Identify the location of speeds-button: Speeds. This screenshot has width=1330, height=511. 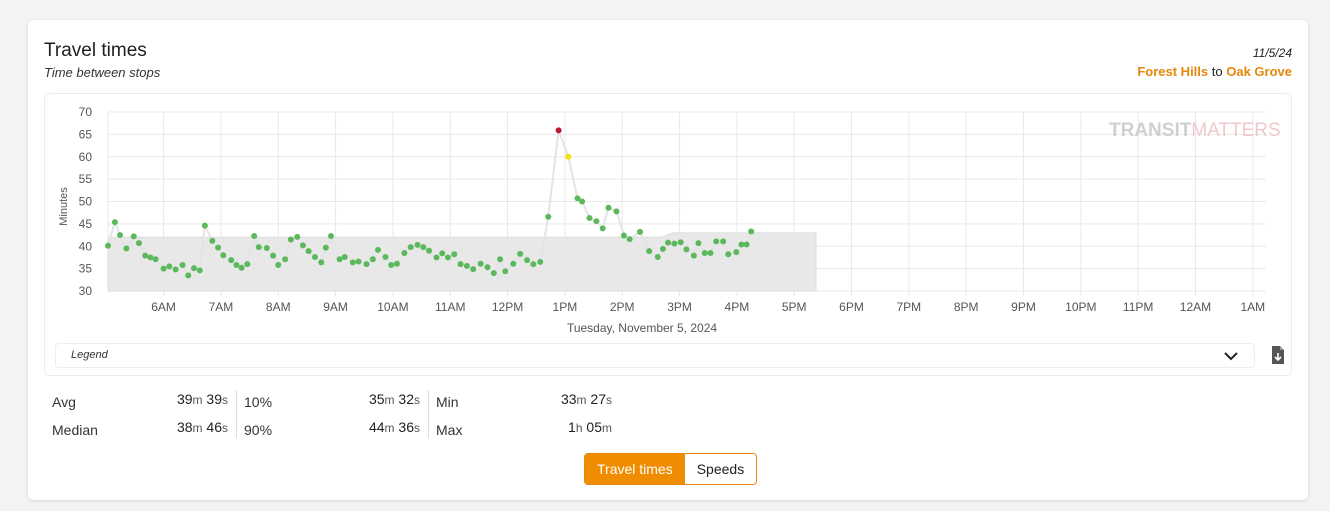
(720, 469).